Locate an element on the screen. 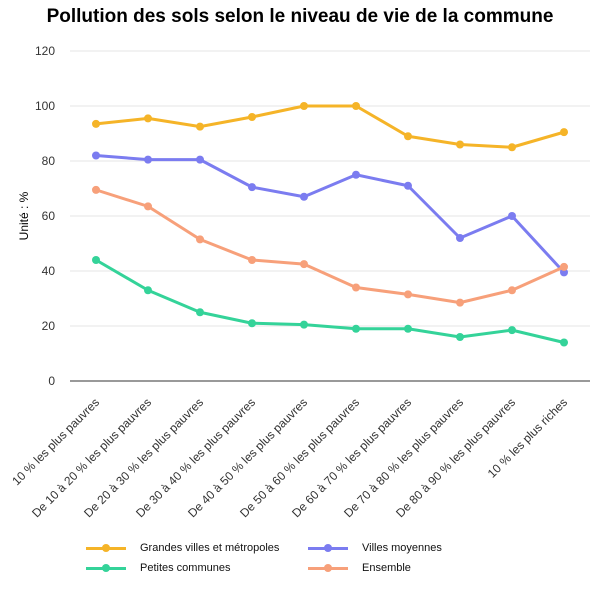  x-tick-label: 10 % les plus pauvres is located at coordinates (55, 441).